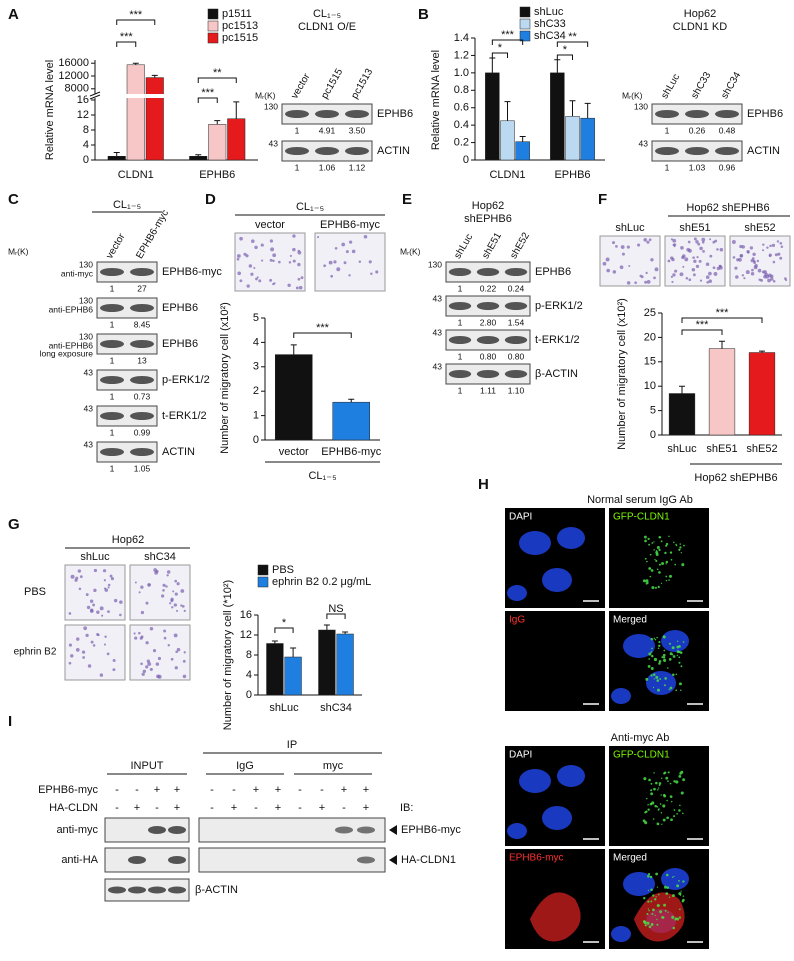  Describe the element at coordinates (79, 860) in the screenshot. I see `antibody-label: anti-HA` at that location.